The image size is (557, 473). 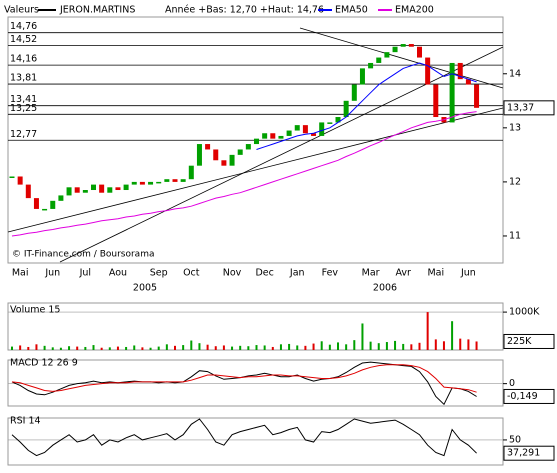 What do you see at coordinates (515, 439) in the screenshot?
I see `y-tick-label: 50` at bounding box center [515, 439].